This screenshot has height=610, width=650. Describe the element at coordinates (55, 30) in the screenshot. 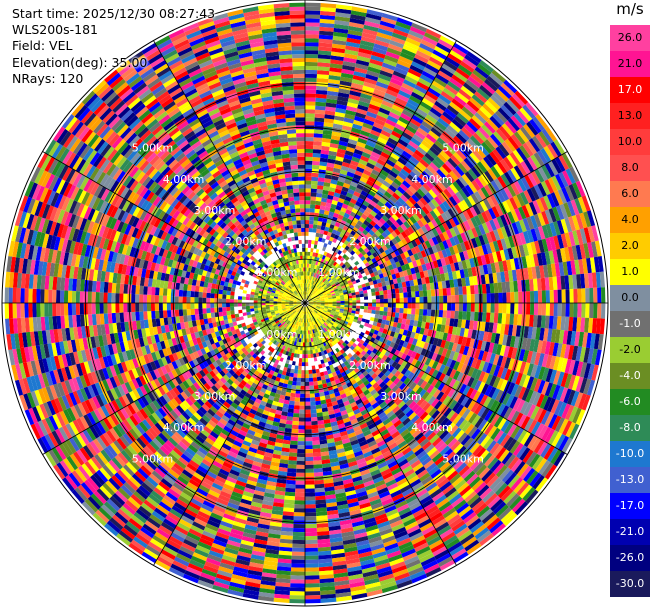

I see `site-name: WLS200s-181` at that location.